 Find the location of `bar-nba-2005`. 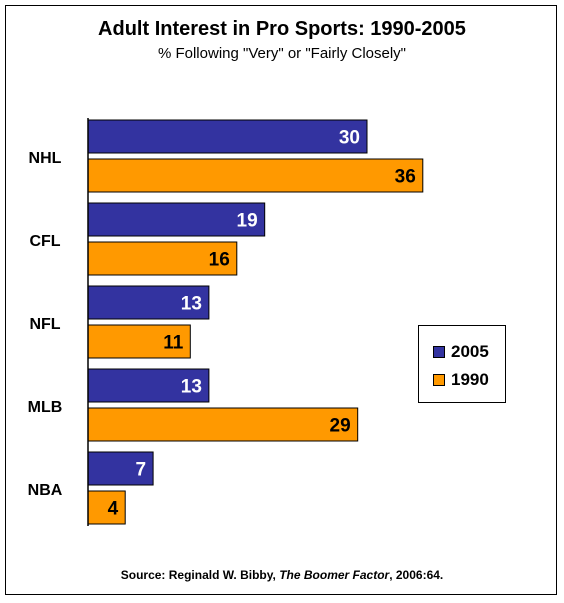

bar-nba-2005 is located at coordinates (120, 468).